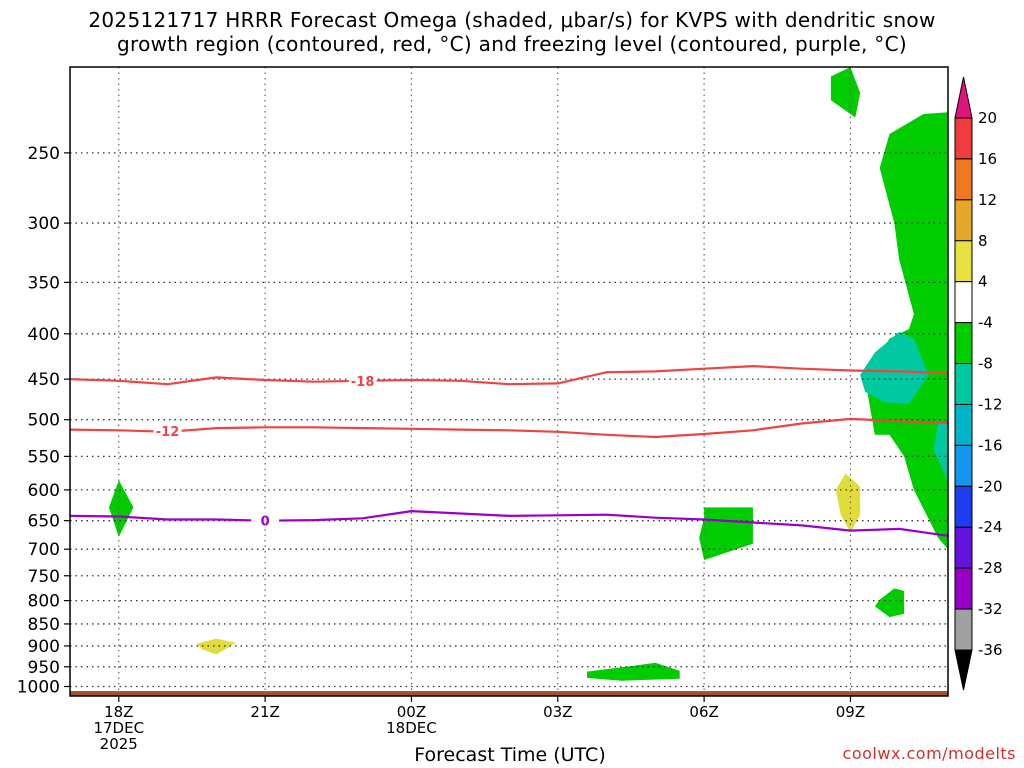 This screenshot has height=768, width=1024. Describe the element at coordinates (44, 335) in the screenshot. I see `y-tick-label-400: 400` at that location.